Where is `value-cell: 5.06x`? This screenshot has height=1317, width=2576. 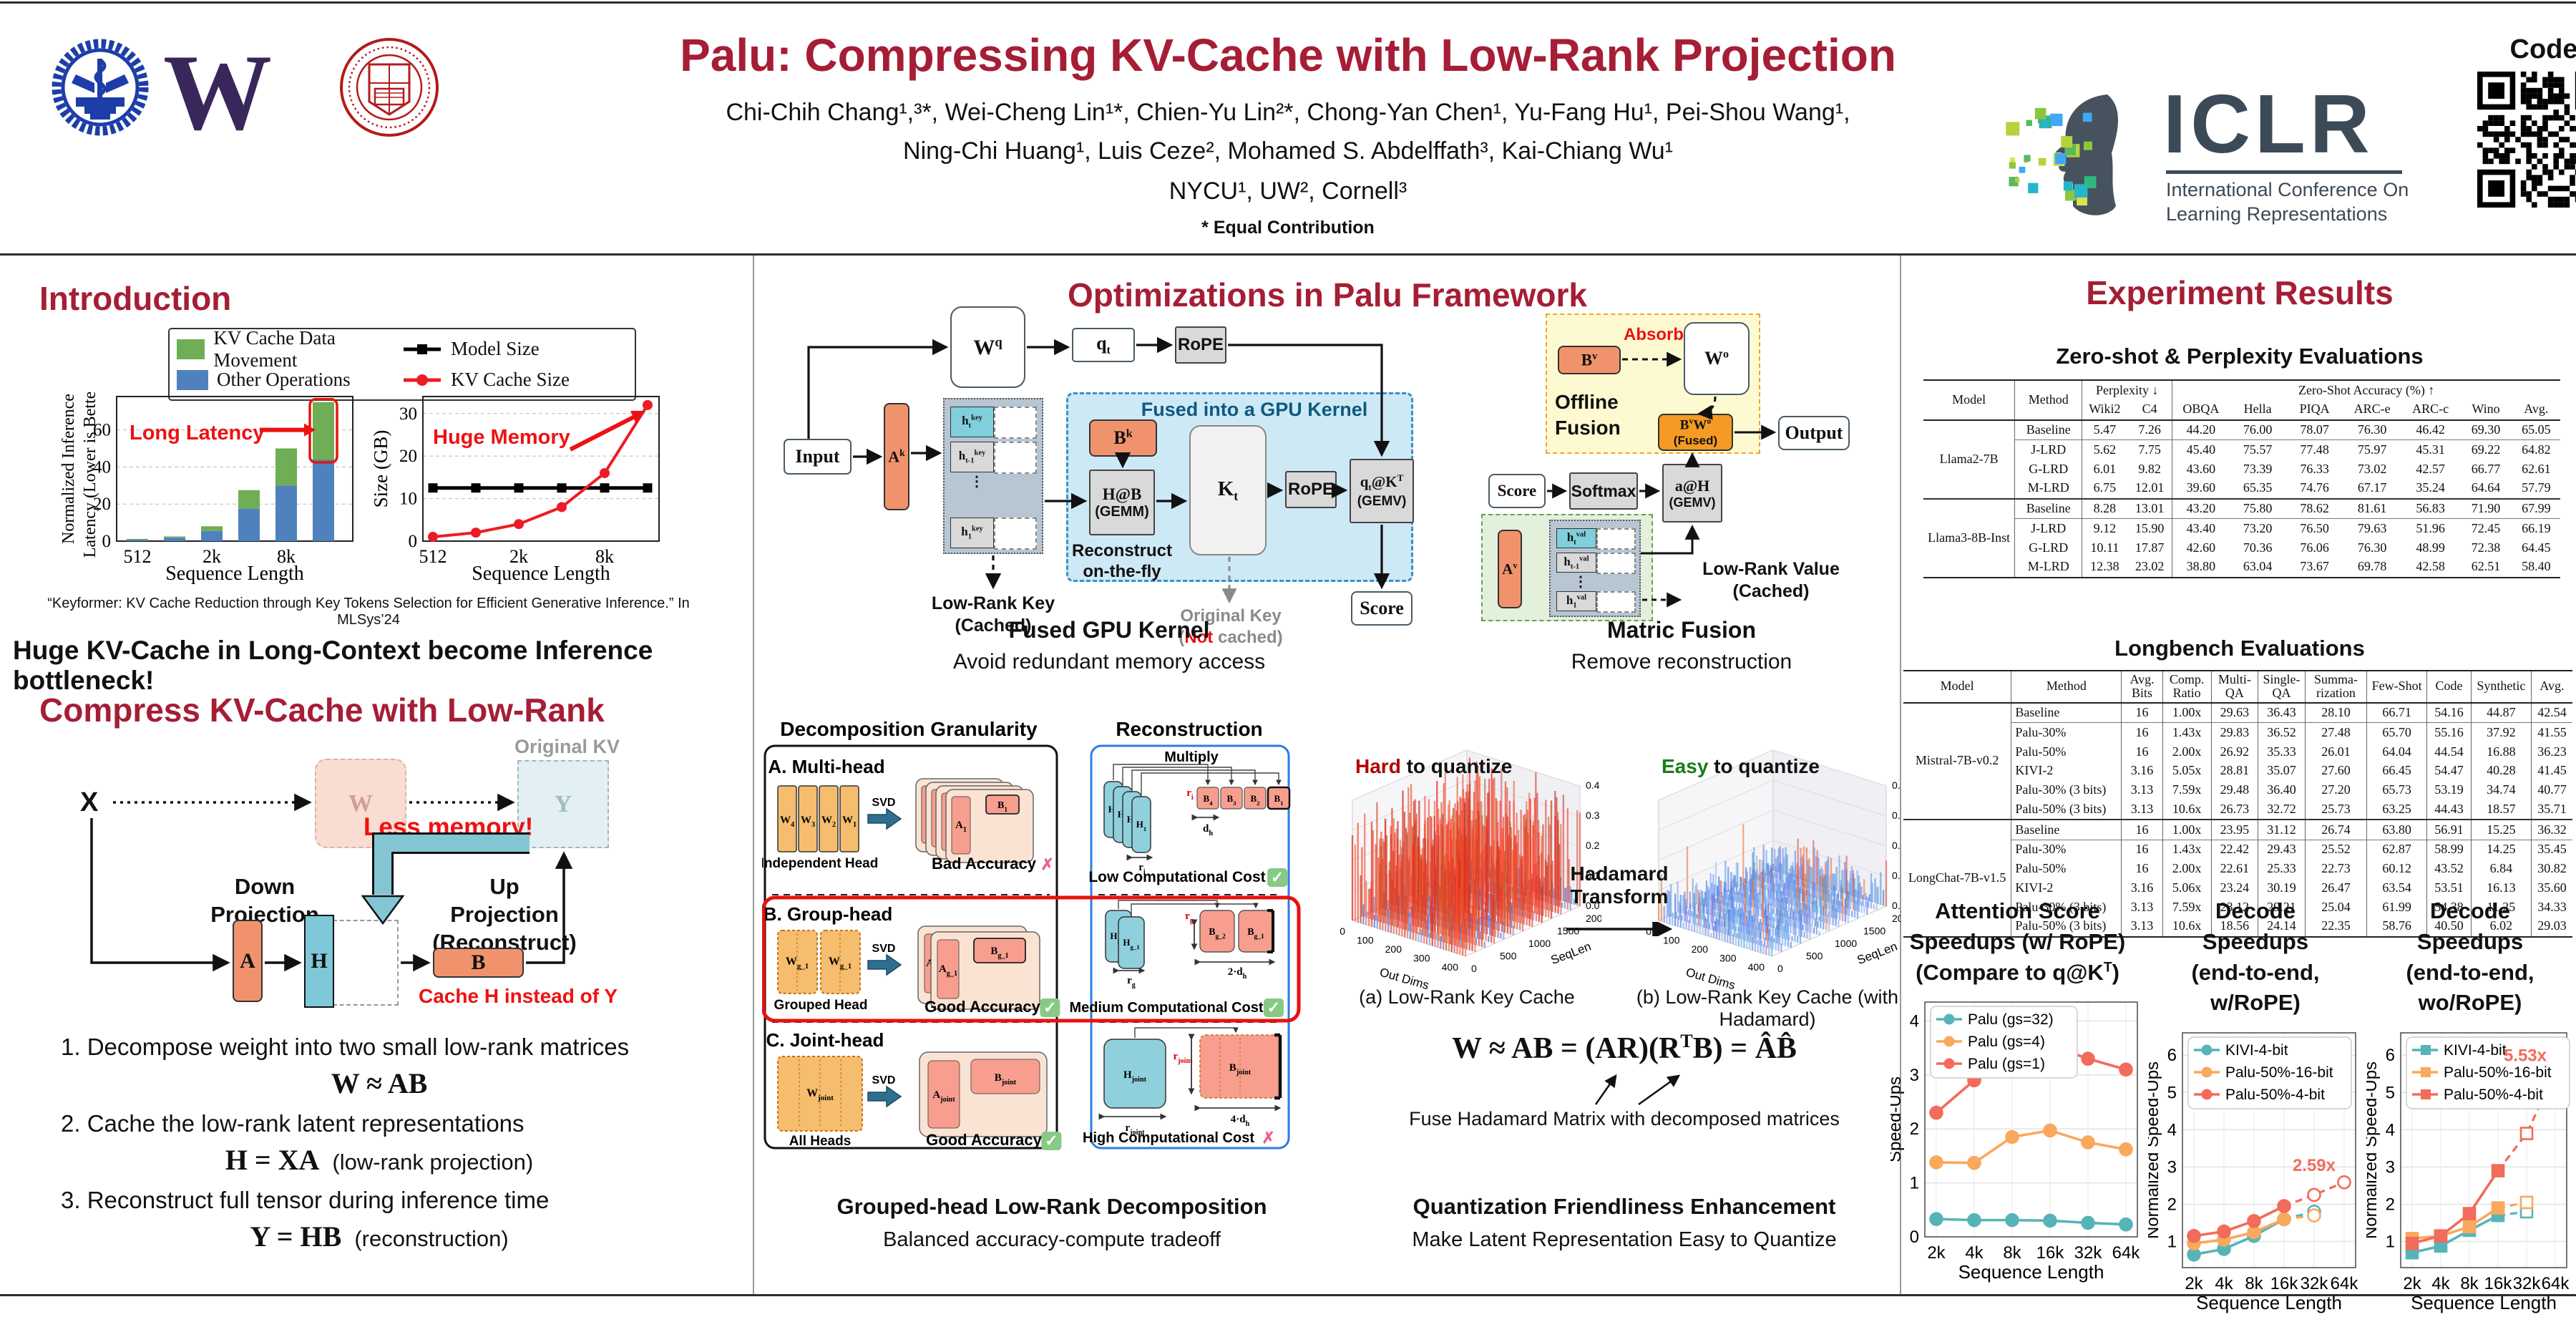 value-cell: 5.06x is located at coordinates (2187, 888).